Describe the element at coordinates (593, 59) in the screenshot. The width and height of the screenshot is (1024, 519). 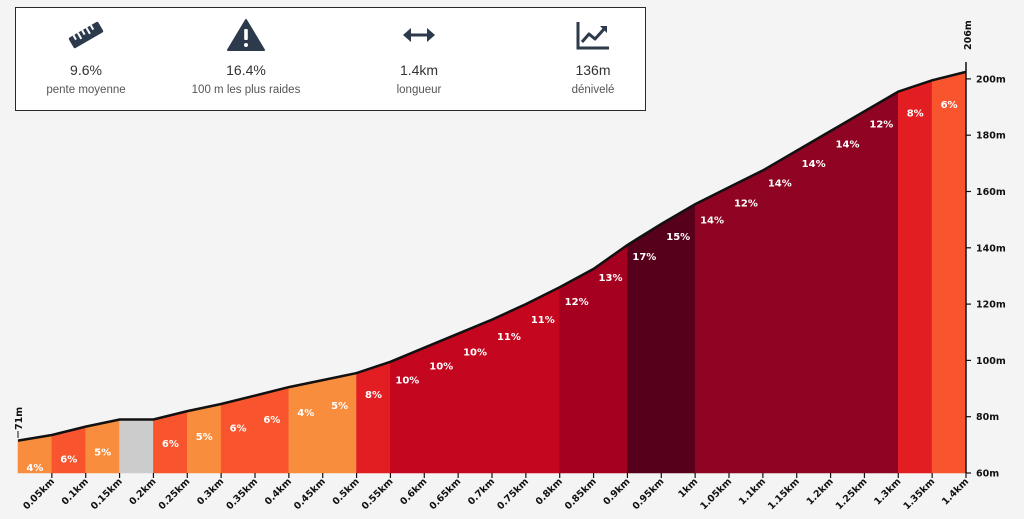
I see `stat-elevation-gain: 136m dénivelé` at that location.